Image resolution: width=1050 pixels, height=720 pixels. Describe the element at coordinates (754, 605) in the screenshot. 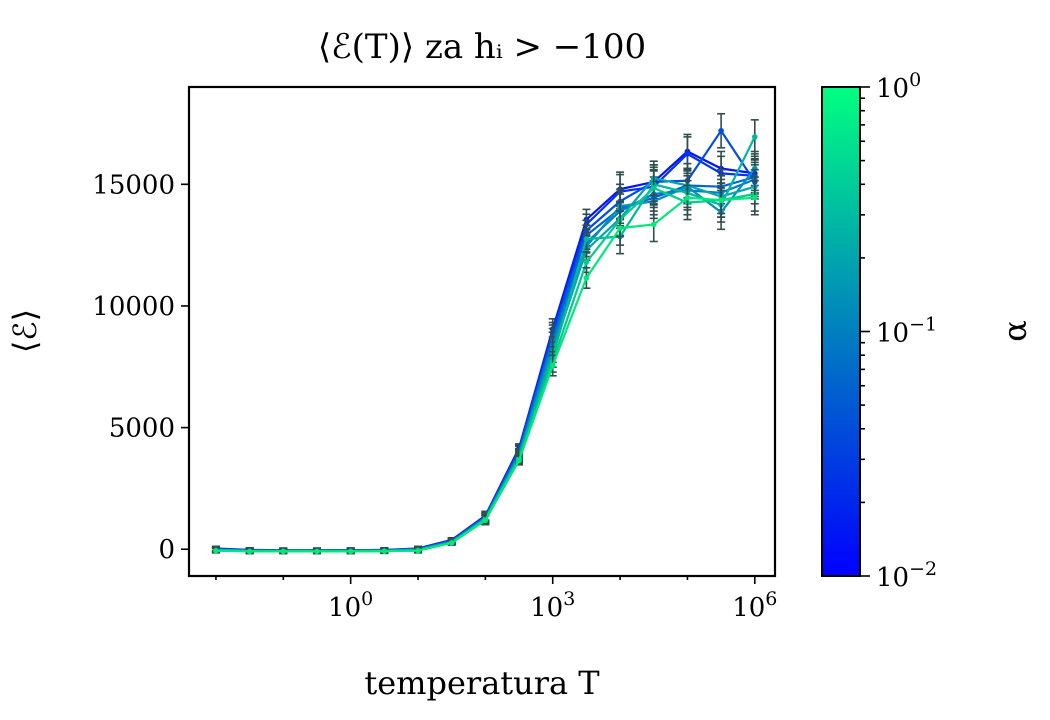

I see `x-tick-label: 10⁶` at that location.